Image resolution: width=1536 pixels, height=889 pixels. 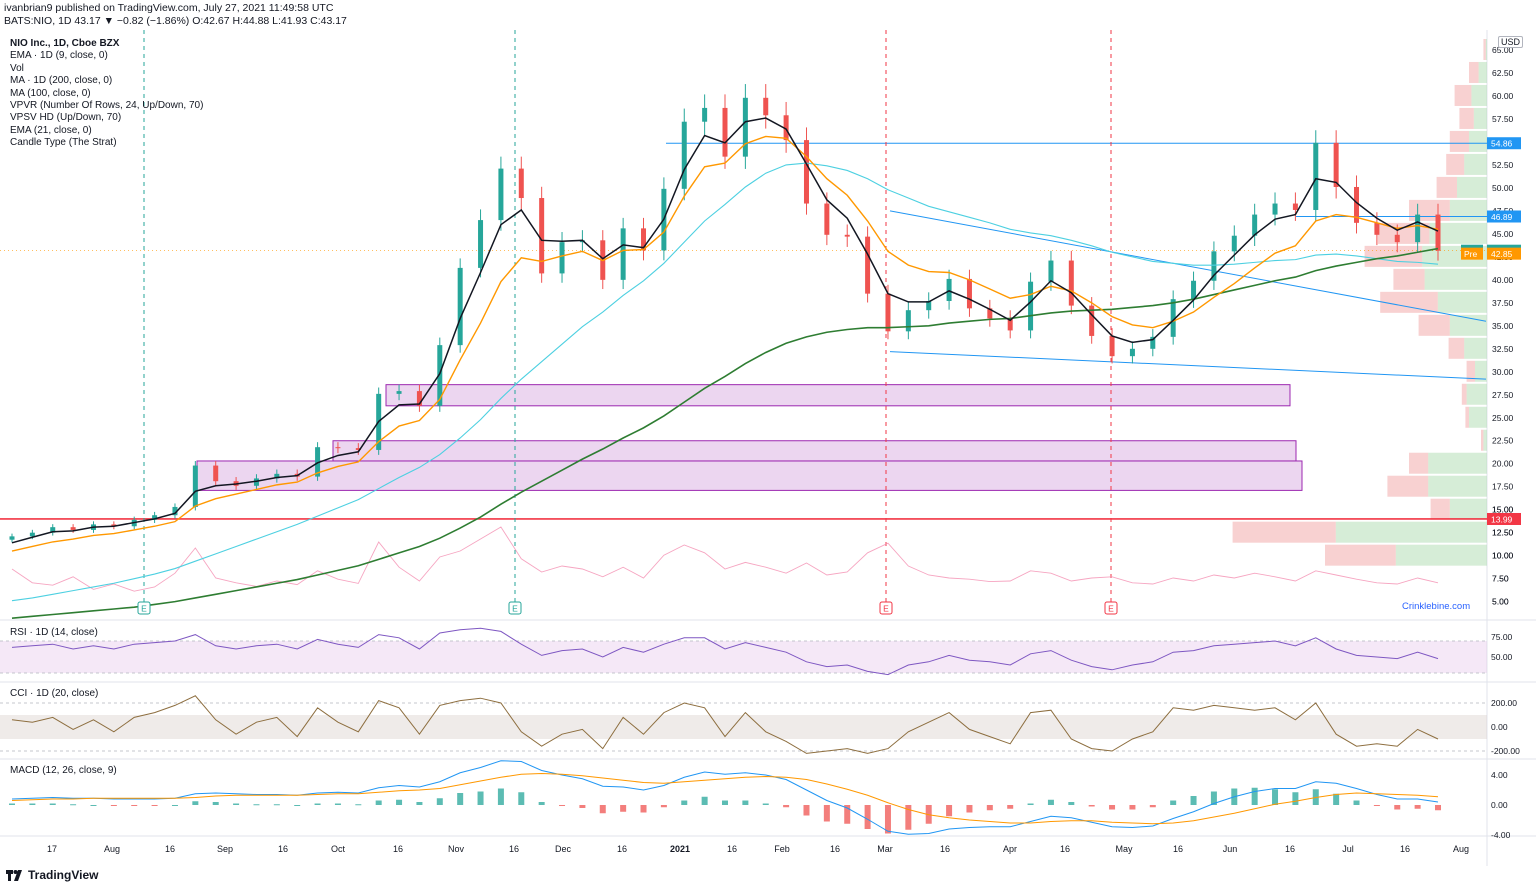 I want to click on legend-item-vol: Vol, so click(x=17, y=68).